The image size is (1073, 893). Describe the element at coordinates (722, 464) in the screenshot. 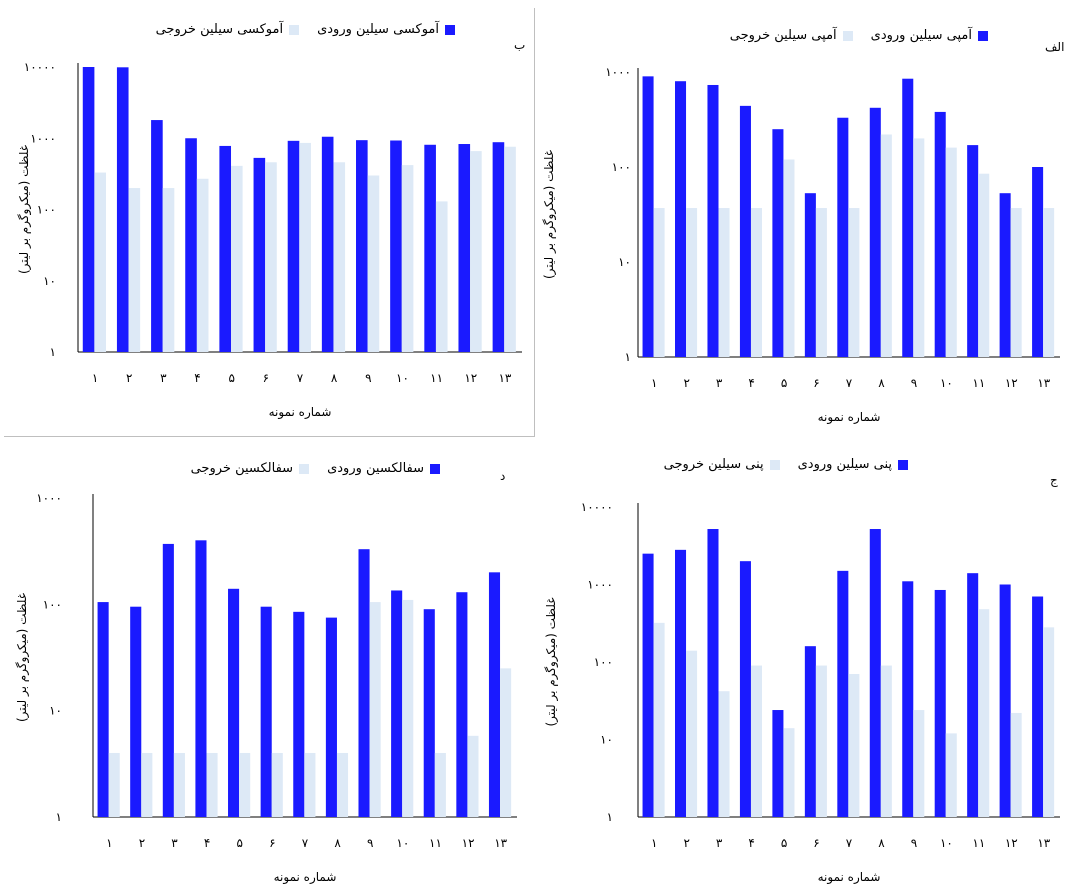

I see `legend-item-outflow: پنی سیلین خروجی` at that location.